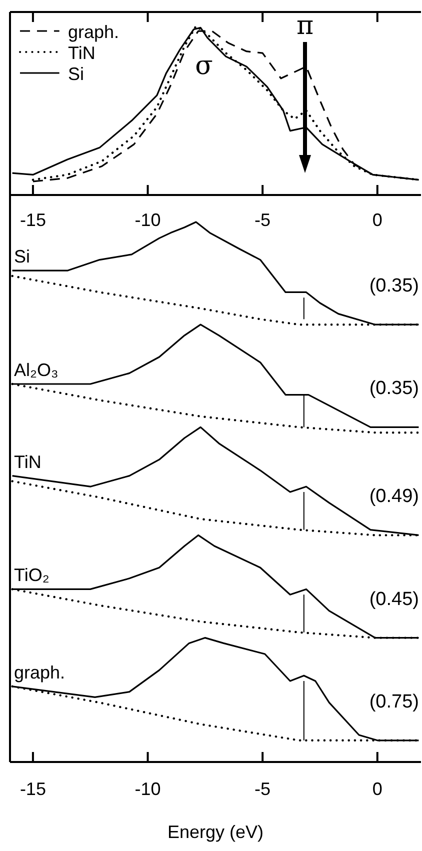 This screenshot has height=851, width=422. Describe the element at coordinates (40, 672) in the screenshot. I see `series-label: graph.` at that location.